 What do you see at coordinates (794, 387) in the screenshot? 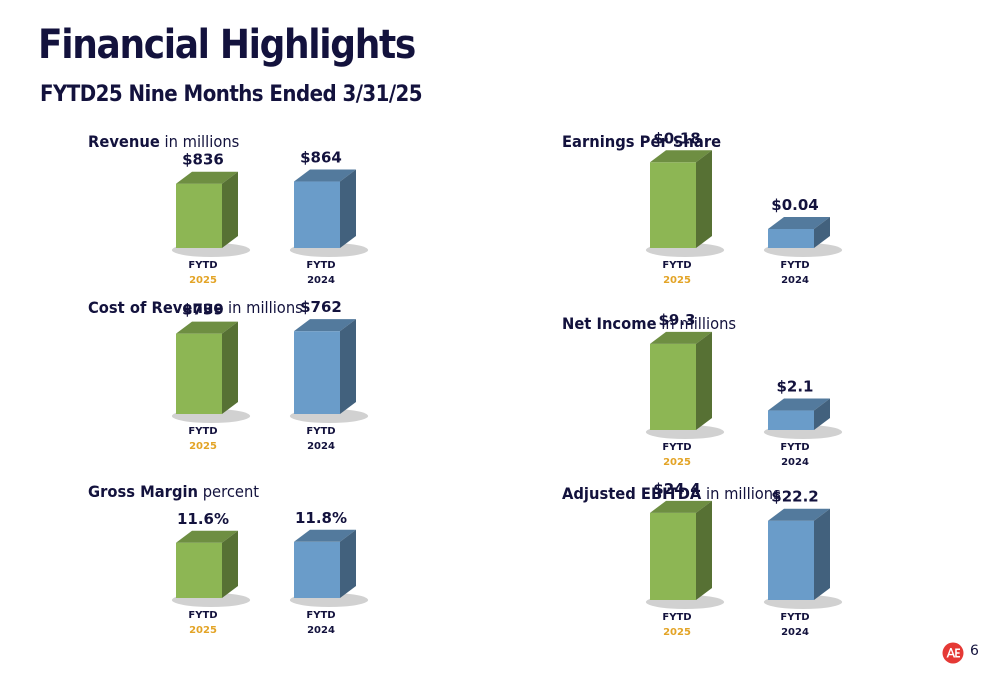
I see `net-income-value-label-1: $2.1` at bounding box center [794, 387].